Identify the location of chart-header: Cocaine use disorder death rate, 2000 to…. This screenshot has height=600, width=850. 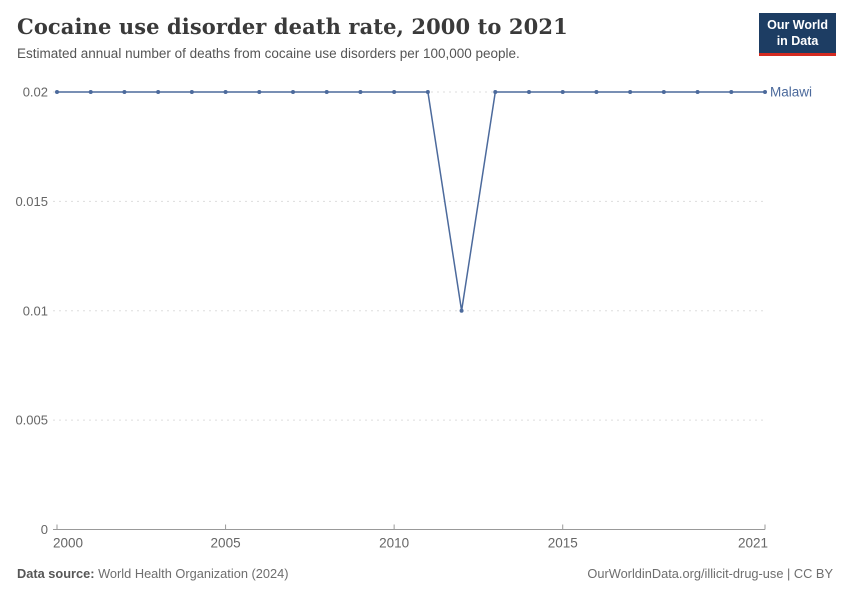
(387, 37).